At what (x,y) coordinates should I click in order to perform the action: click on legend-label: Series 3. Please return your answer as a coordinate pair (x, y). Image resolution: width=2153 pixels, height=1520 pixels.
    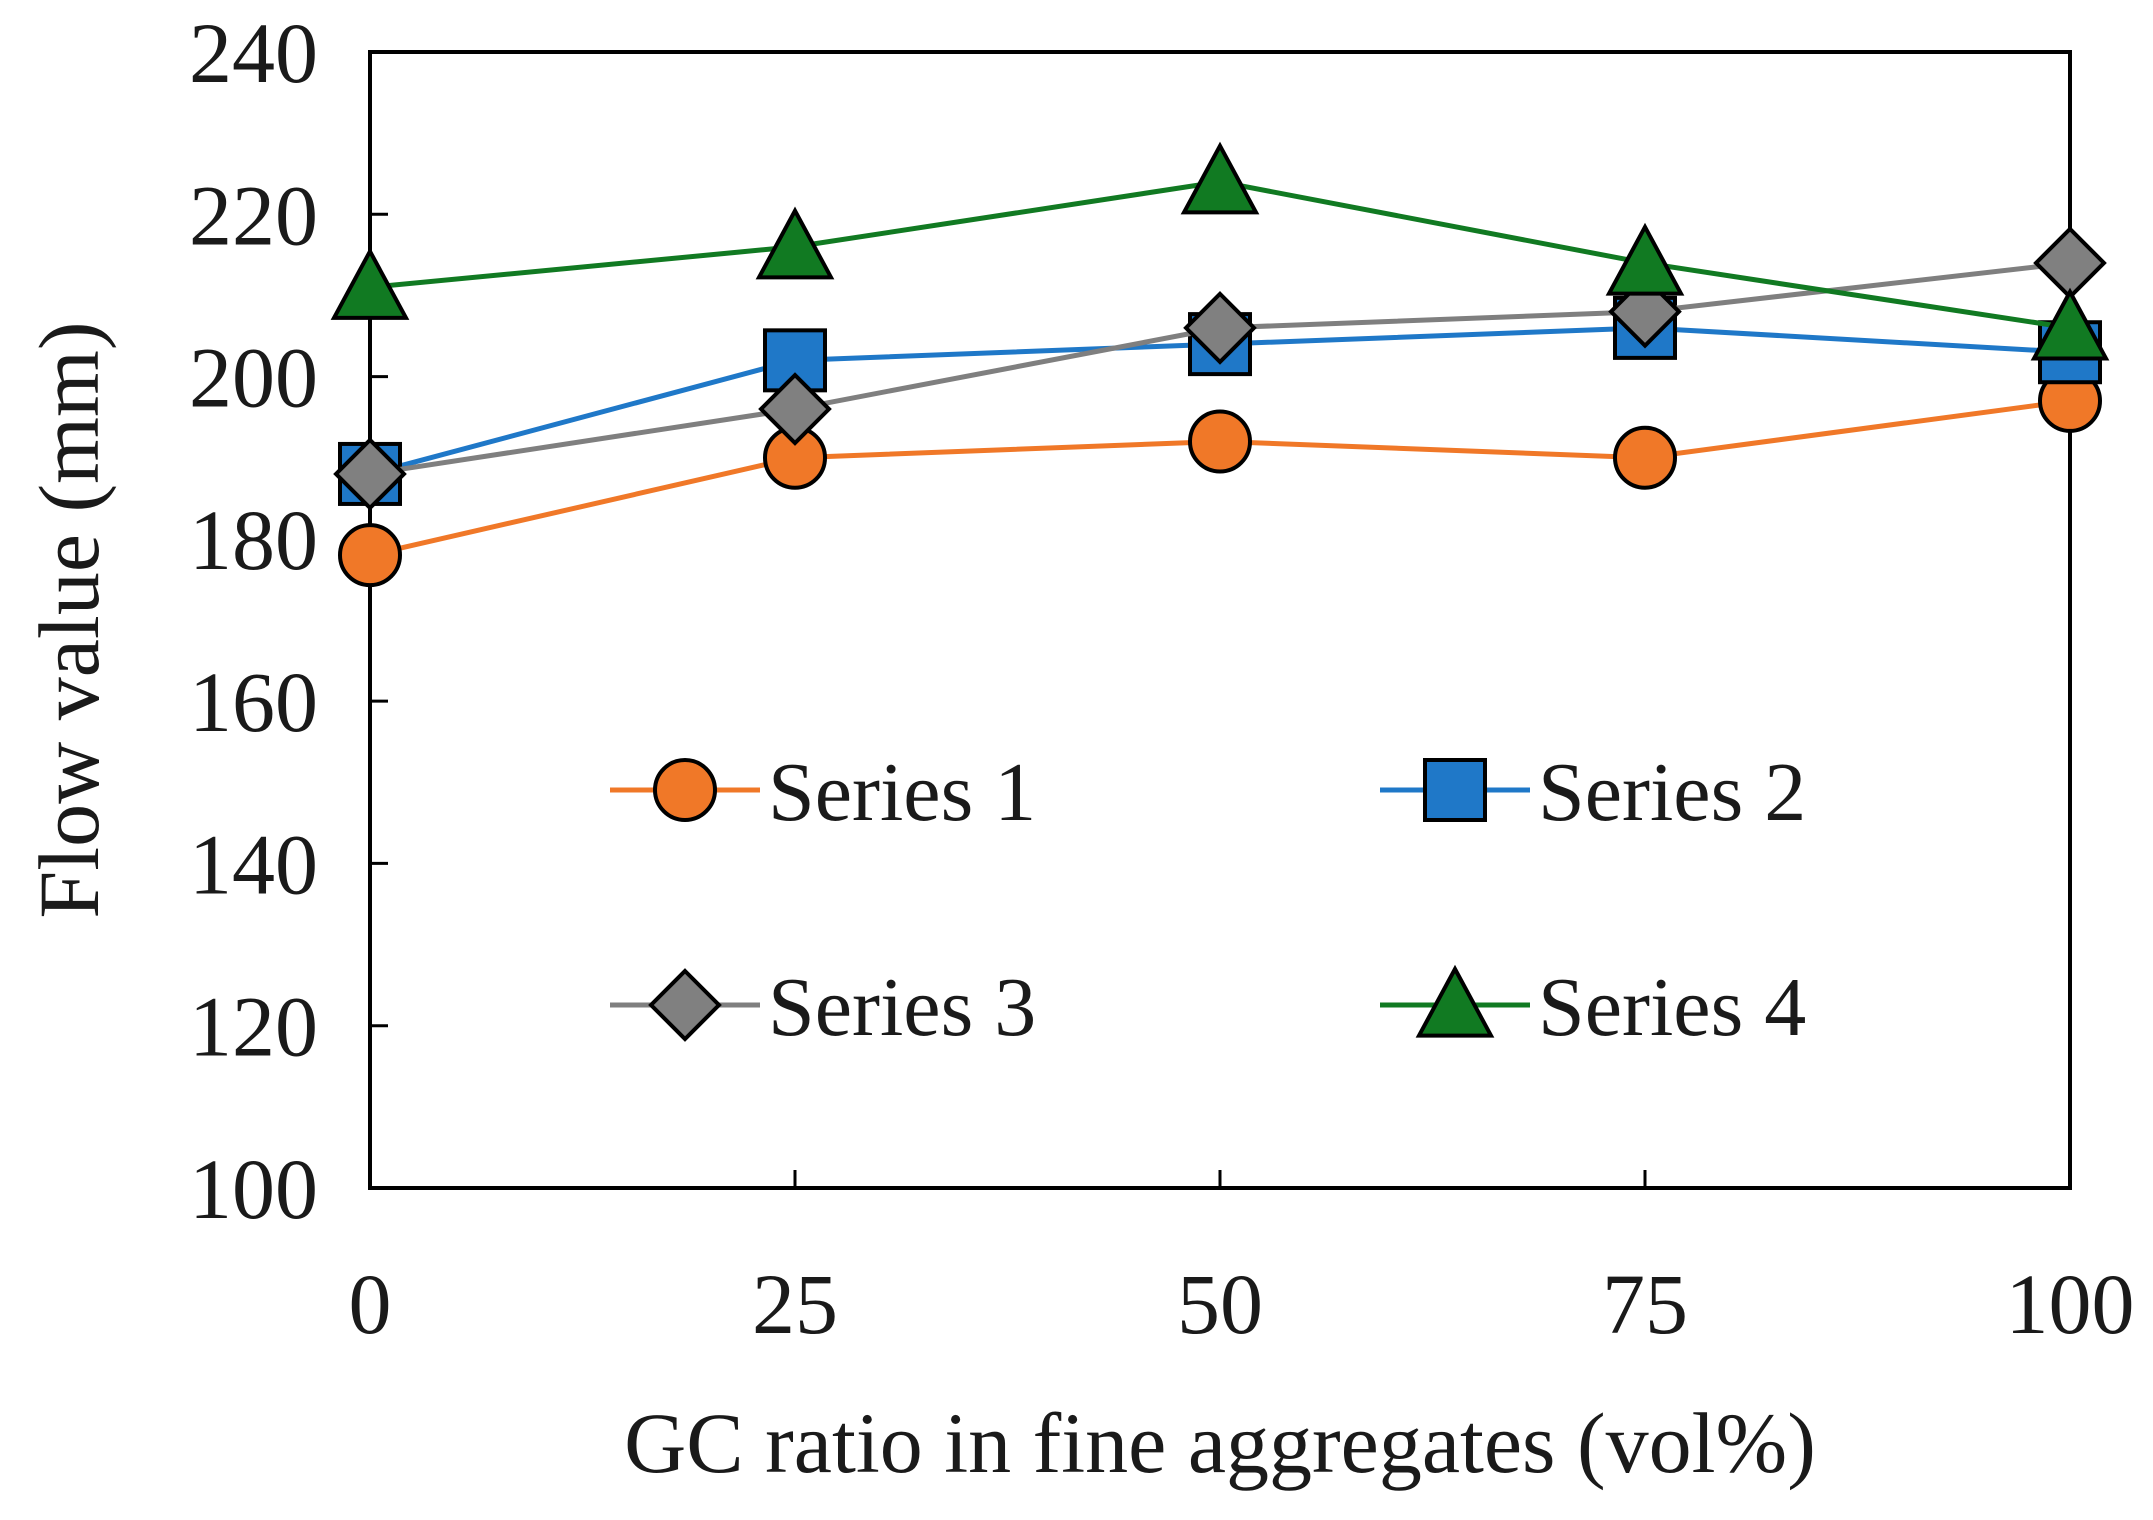
    Looking at the image, I should click on (902, 1007).